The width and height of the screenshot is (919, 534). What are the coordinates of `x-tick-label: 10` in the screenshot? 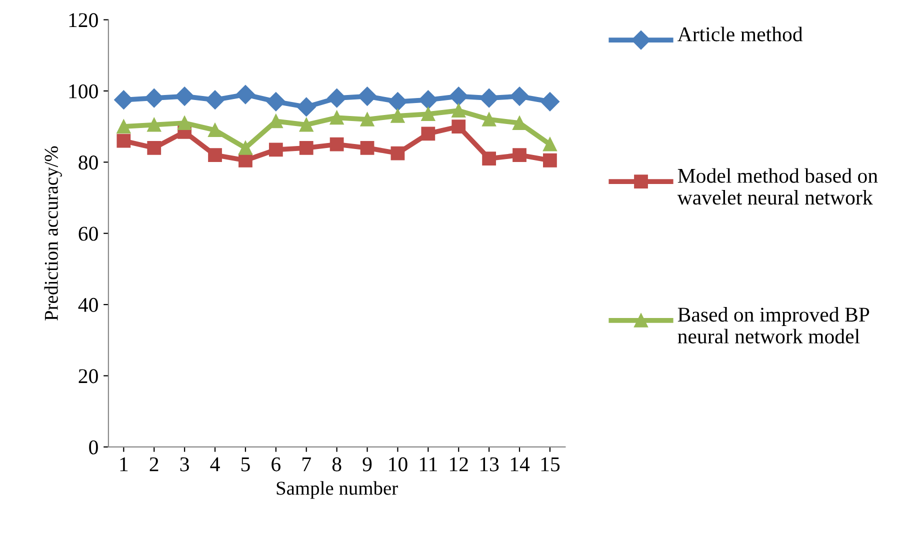 It's located at (398, 464).